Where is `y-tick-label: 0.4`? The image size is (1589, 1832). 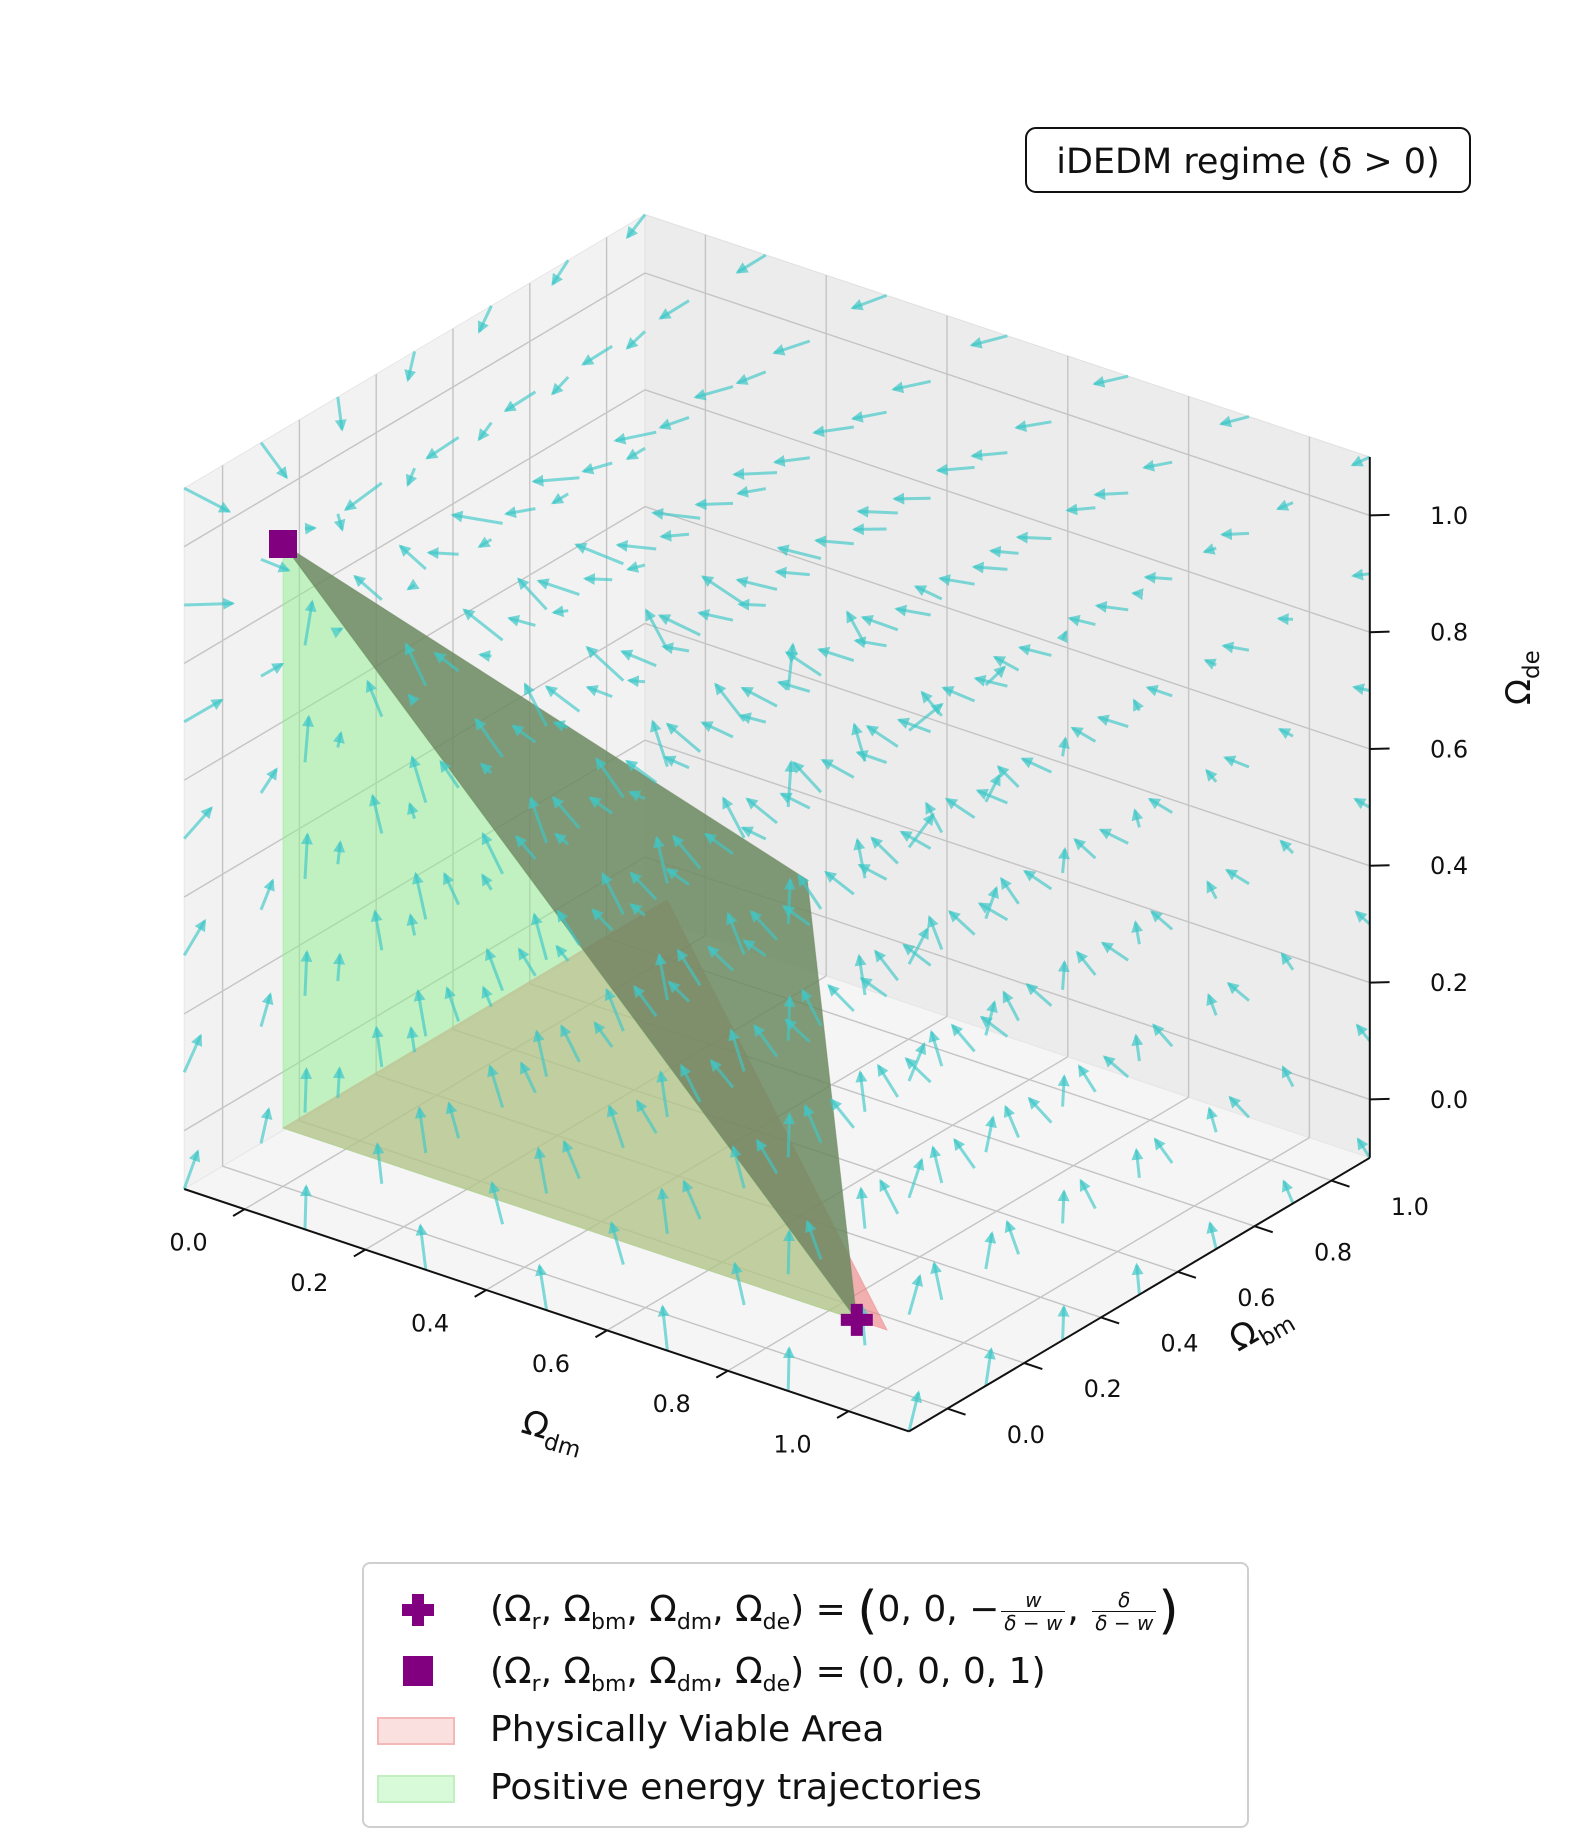
y-tick-label: 0.4 is located at coordinates (1179, 1344).